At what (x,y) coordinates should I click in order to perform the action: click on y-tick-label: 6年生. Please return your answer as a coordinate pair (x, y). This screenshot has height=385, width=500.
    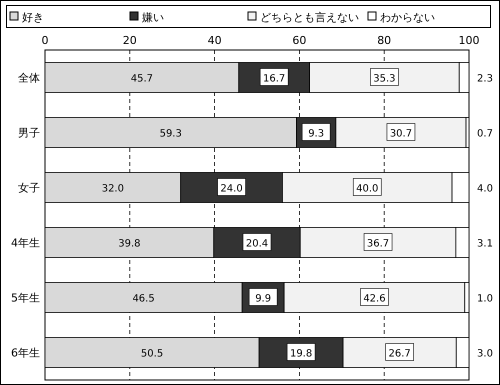
    Looking at the image, I should click on (25, 353).